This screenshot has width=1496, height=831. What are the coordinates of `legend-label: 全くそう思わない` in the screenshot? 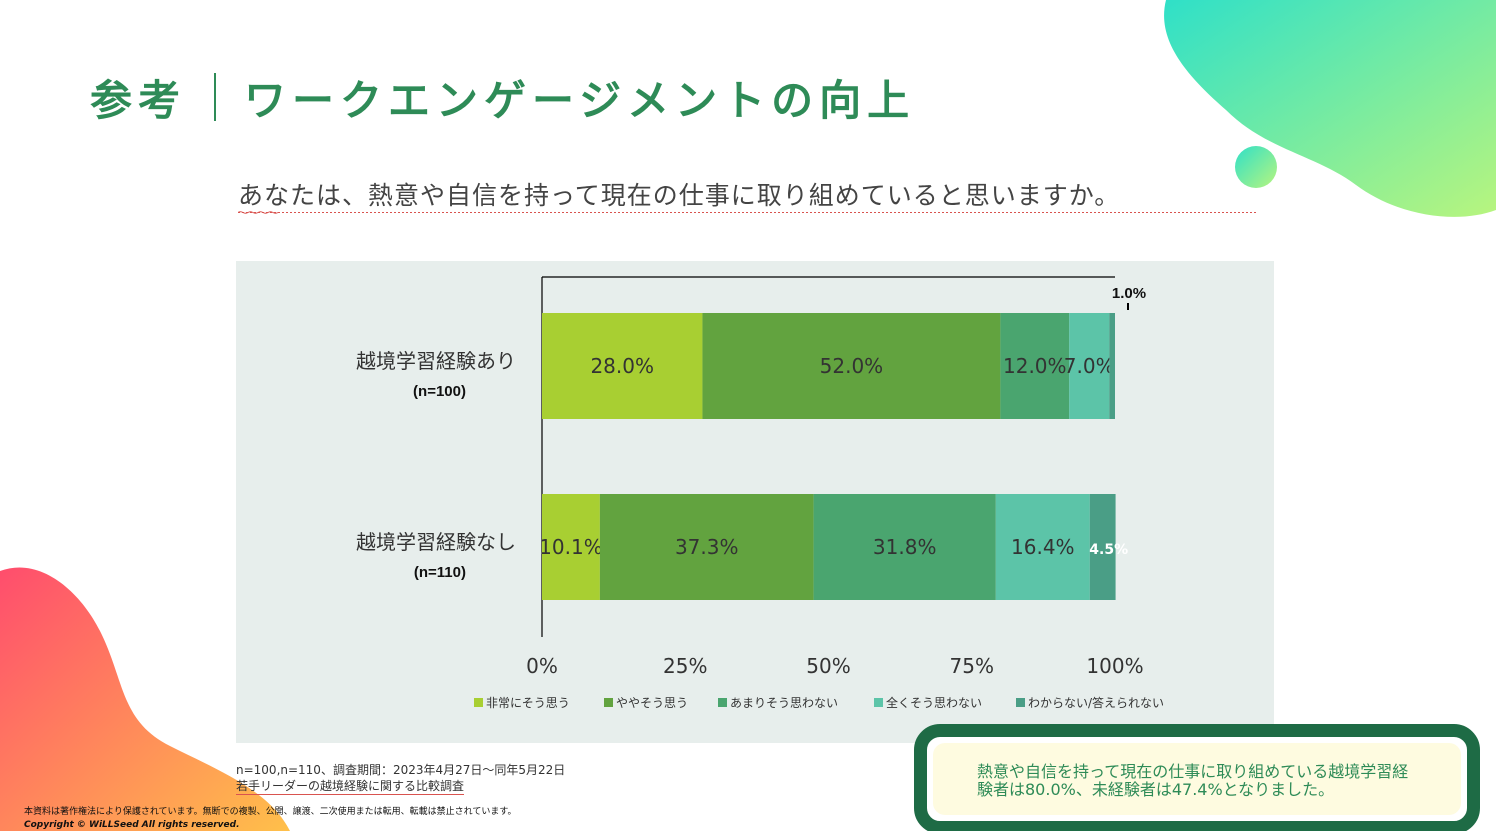 It's located at (934, 702).